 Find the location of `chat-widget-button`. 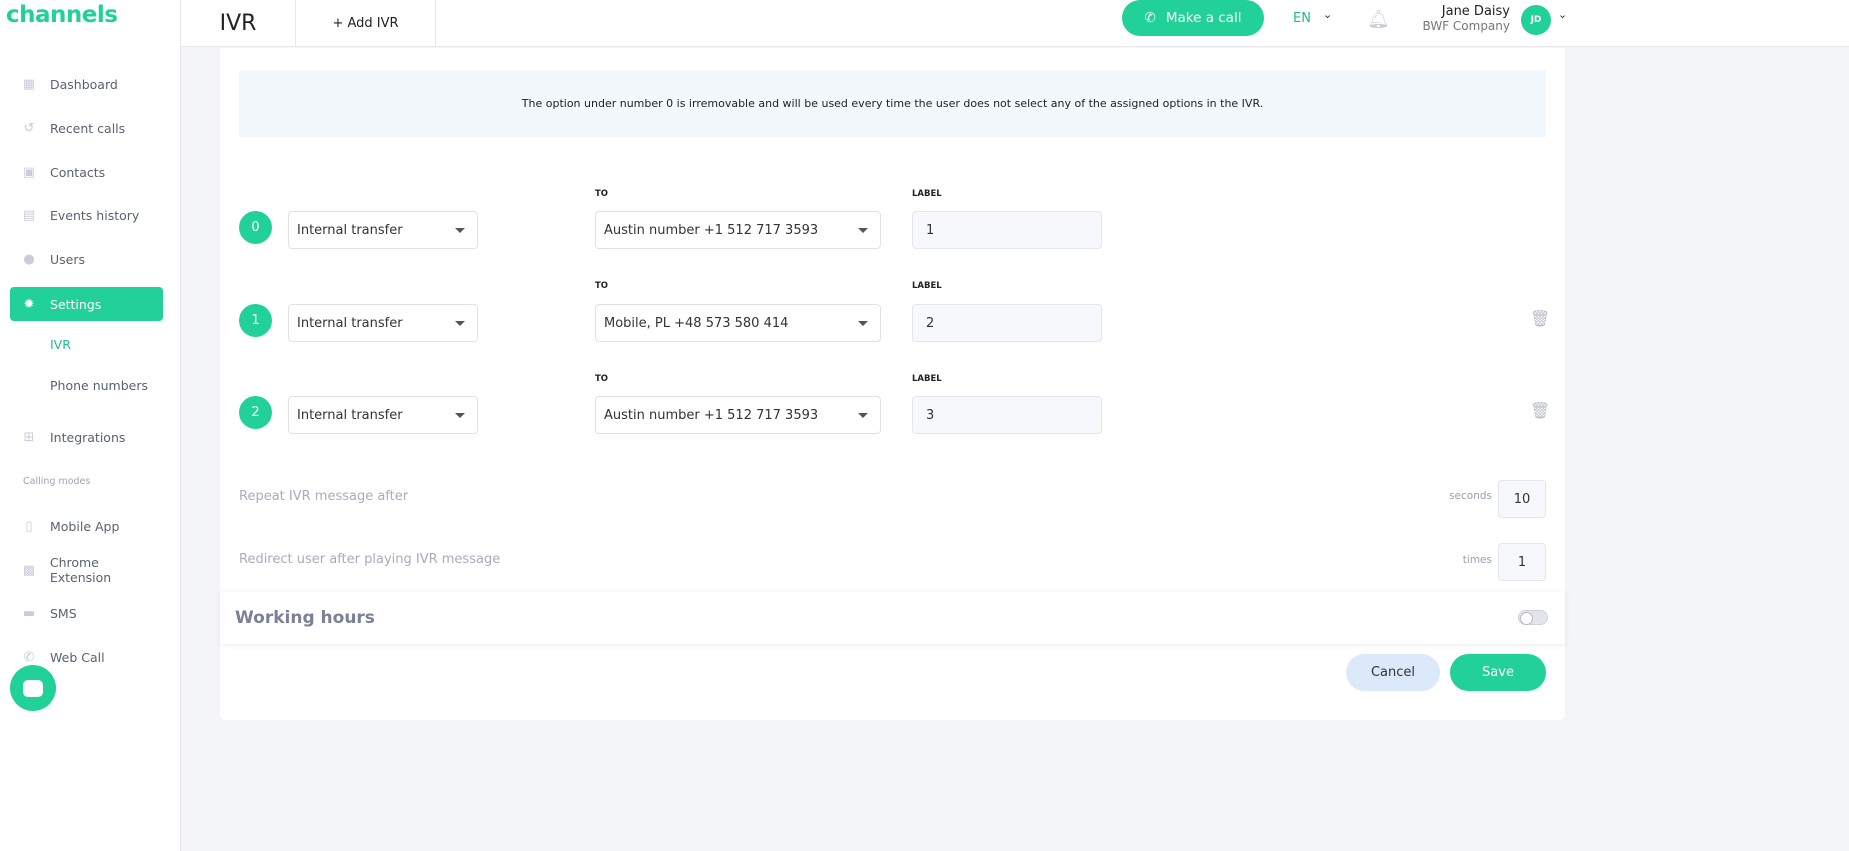

chat-widget-button is located at coordinates (33, 688).